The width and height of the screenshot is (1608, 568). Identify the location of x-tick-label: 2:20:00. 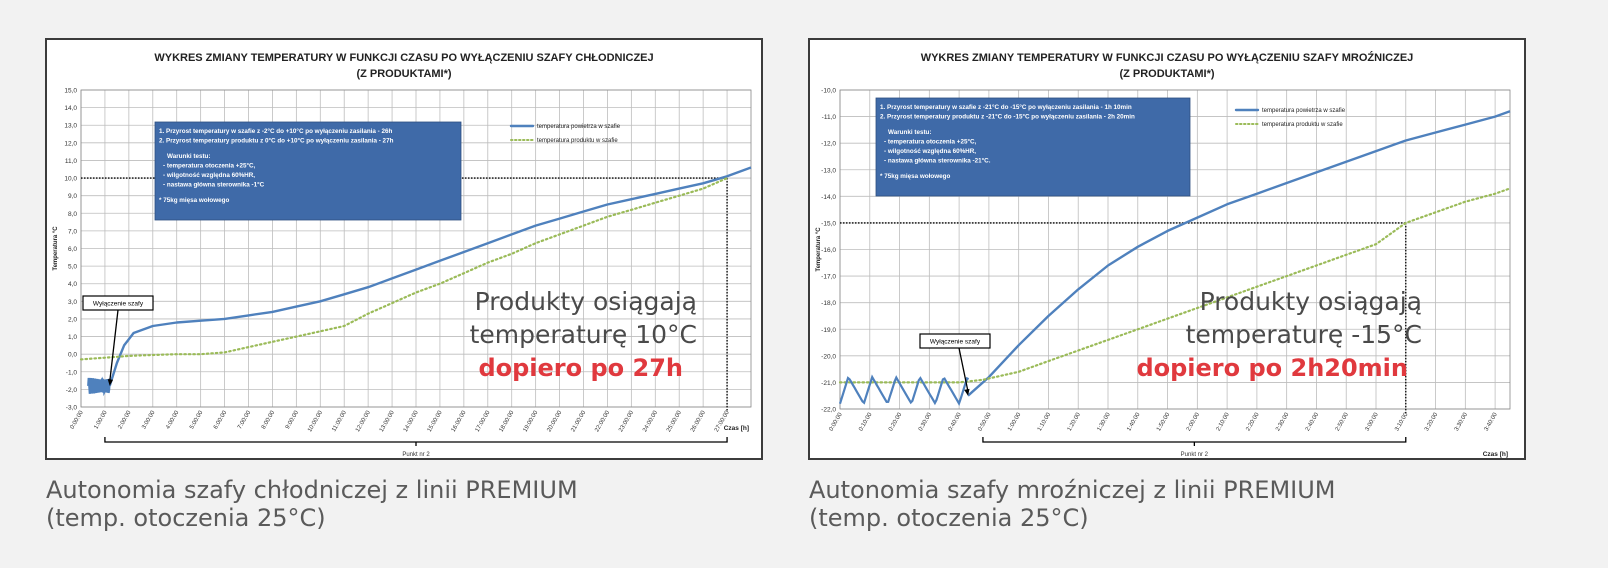
(1253, 421).